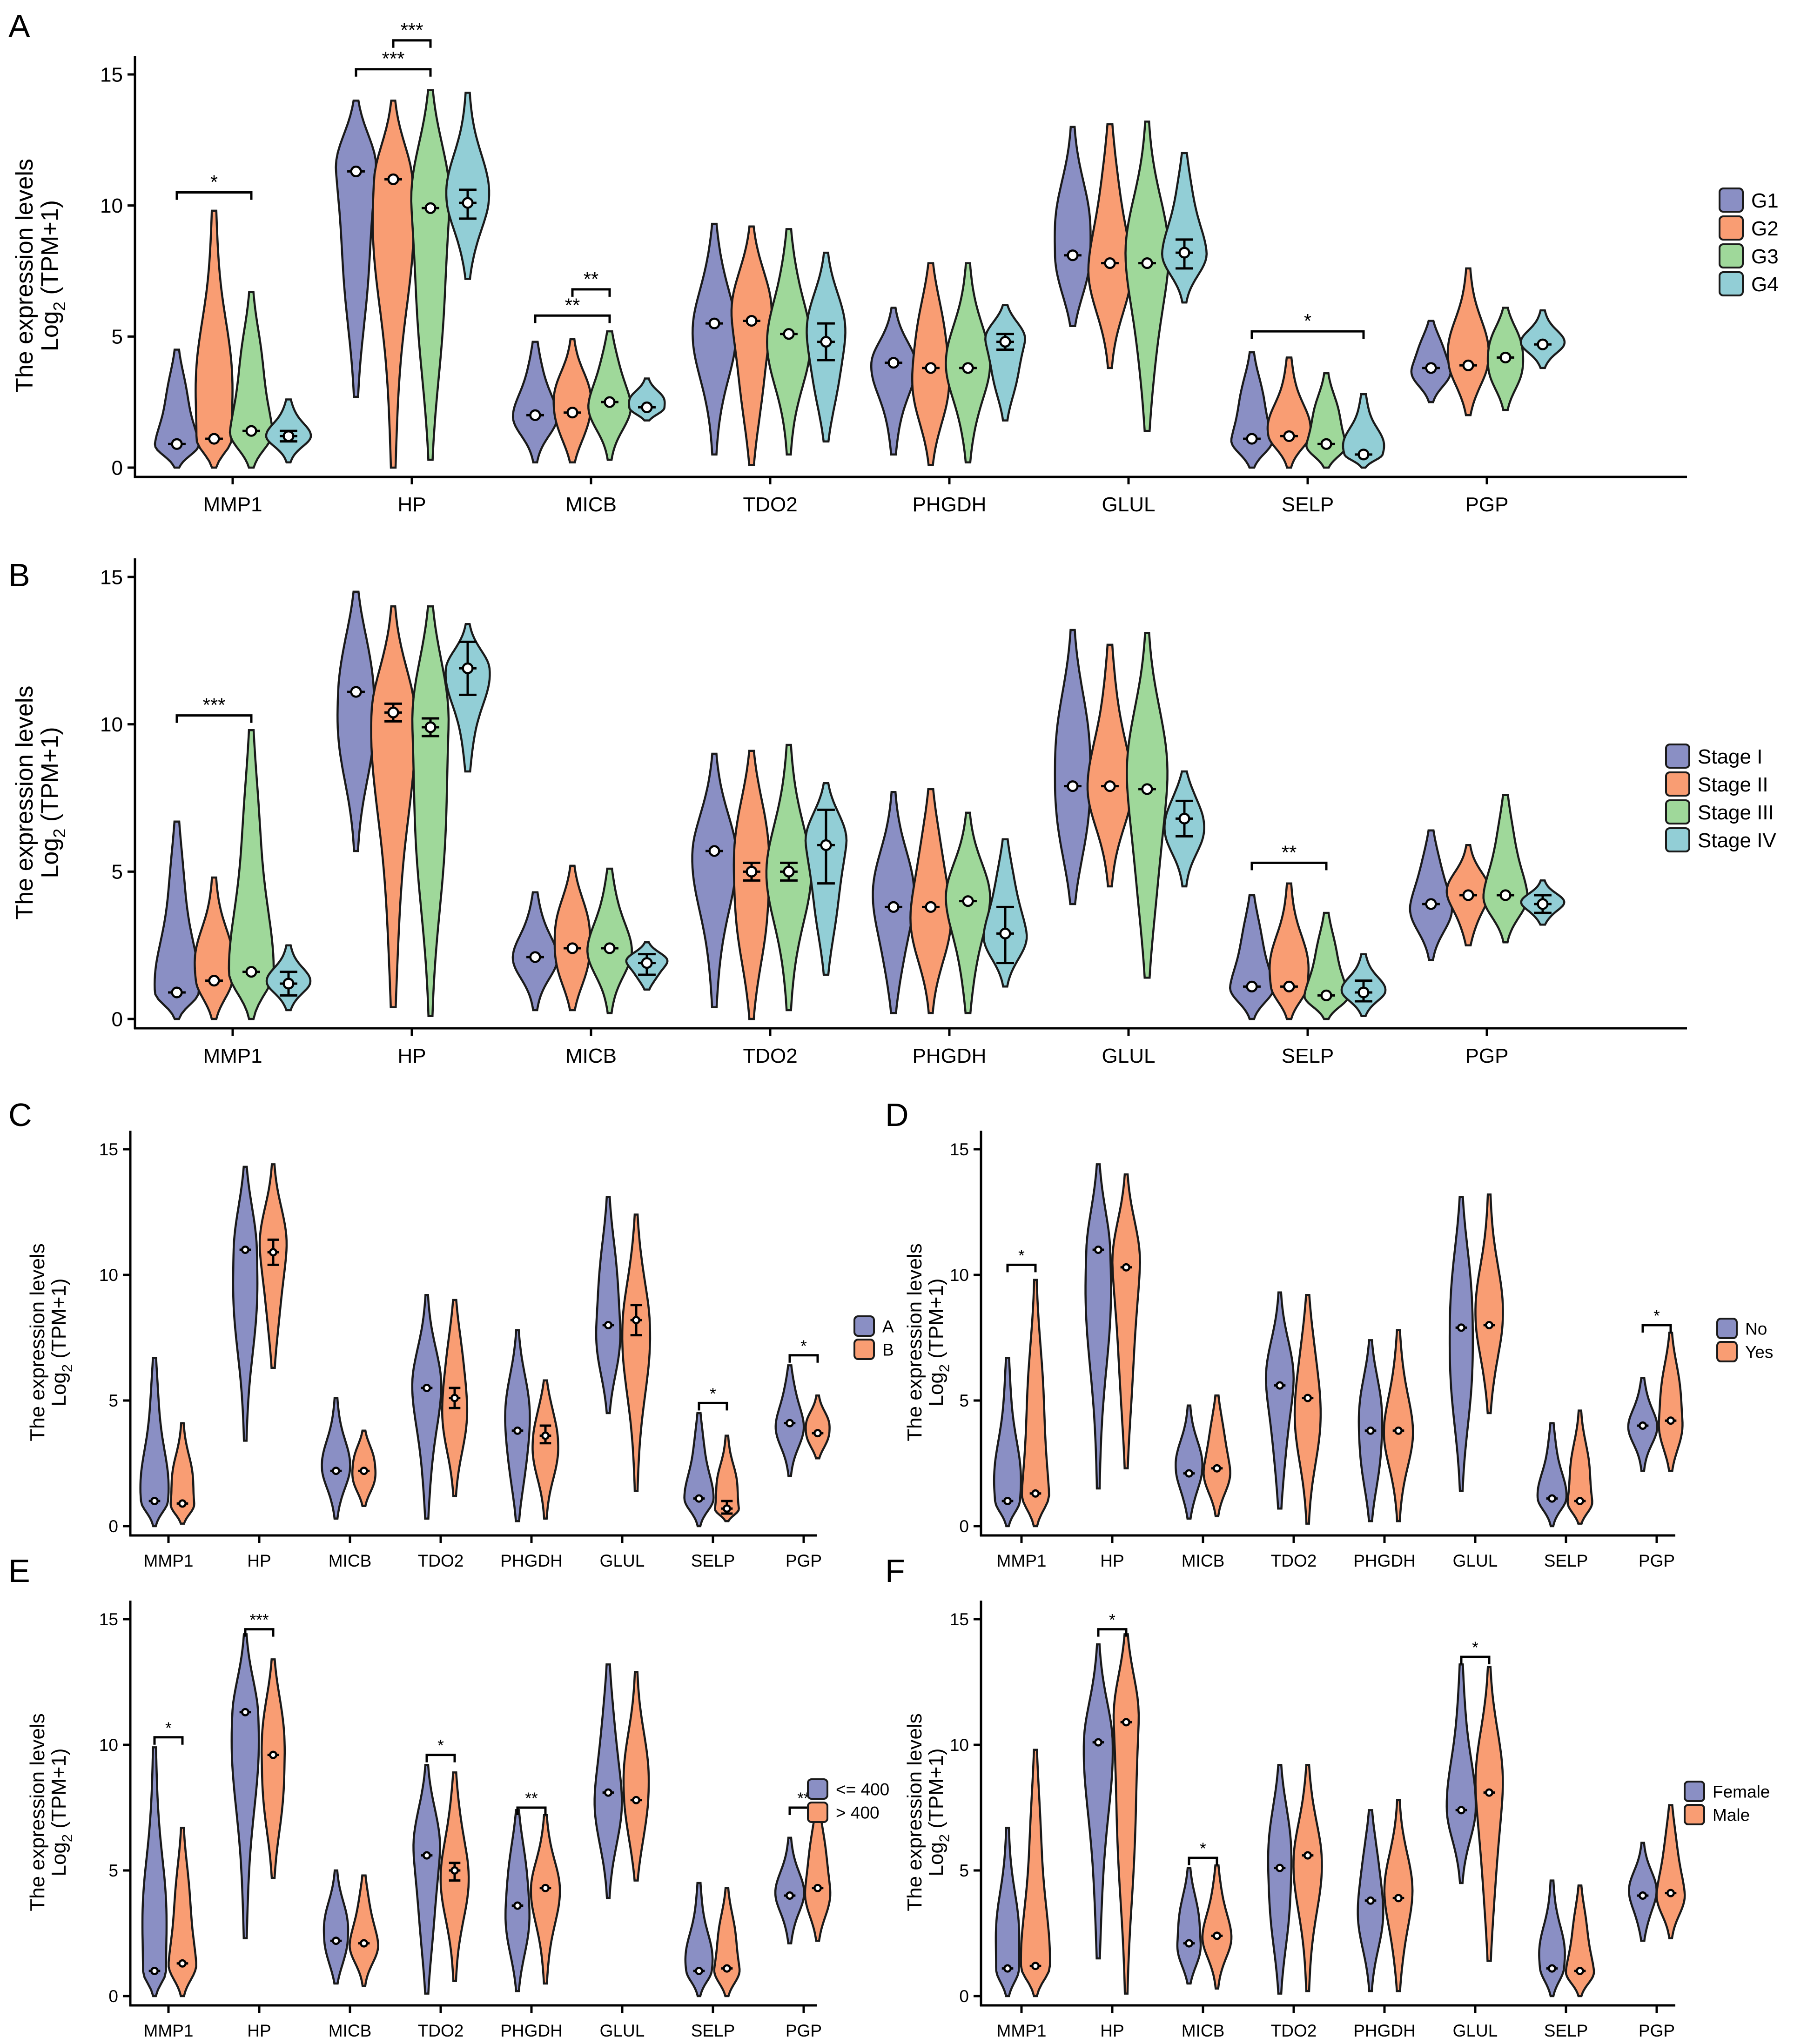 The image size is (1794, 2044). I want to click on legend-label: <= 400, so click(862, 1790).